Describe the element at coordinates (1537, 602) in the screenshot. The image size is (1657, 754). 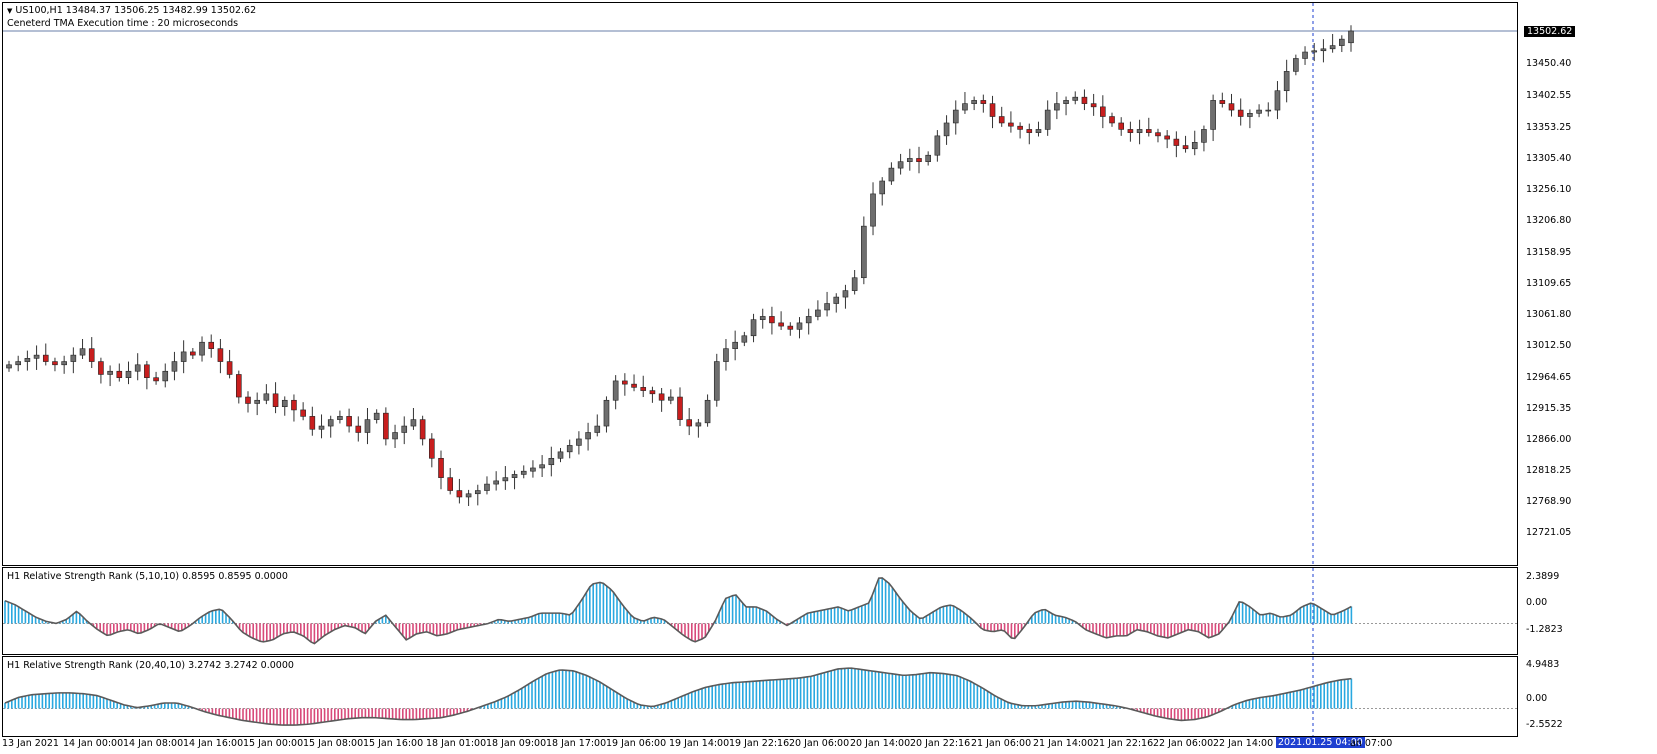
I see `ind1-axis-zero: 0.00` at that location.